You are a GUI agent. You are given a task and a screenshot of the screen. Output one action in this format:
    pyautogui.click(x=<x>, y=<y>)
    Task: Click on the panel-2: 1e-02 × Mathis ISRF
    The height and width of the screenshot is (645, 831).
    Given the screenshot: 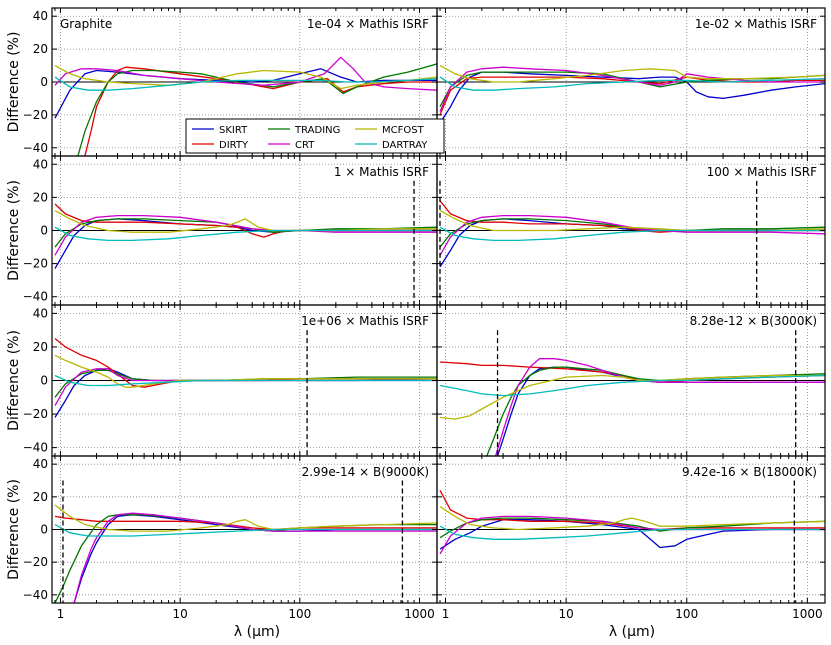 What is the action you would take?
    pyautogui.click(x=631, y=82)
    